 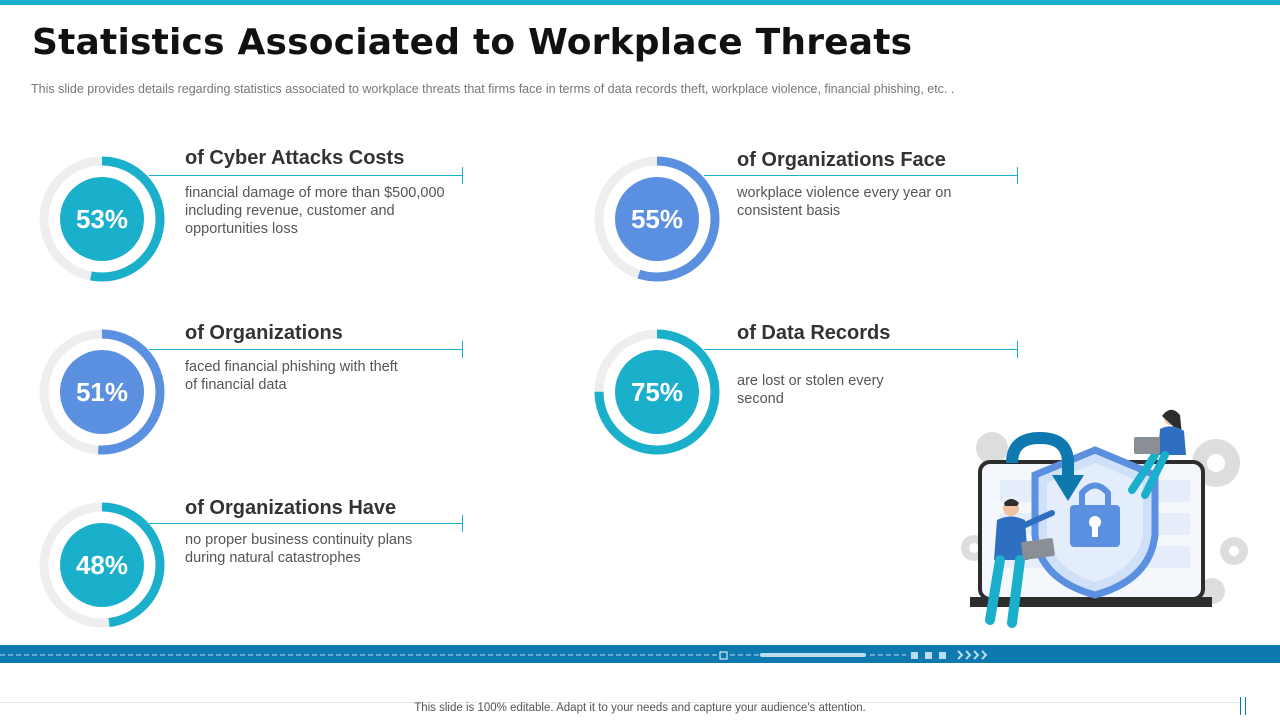 I want to click on stat-description-line: during natural catastrophes, so click(x=273, y=558).